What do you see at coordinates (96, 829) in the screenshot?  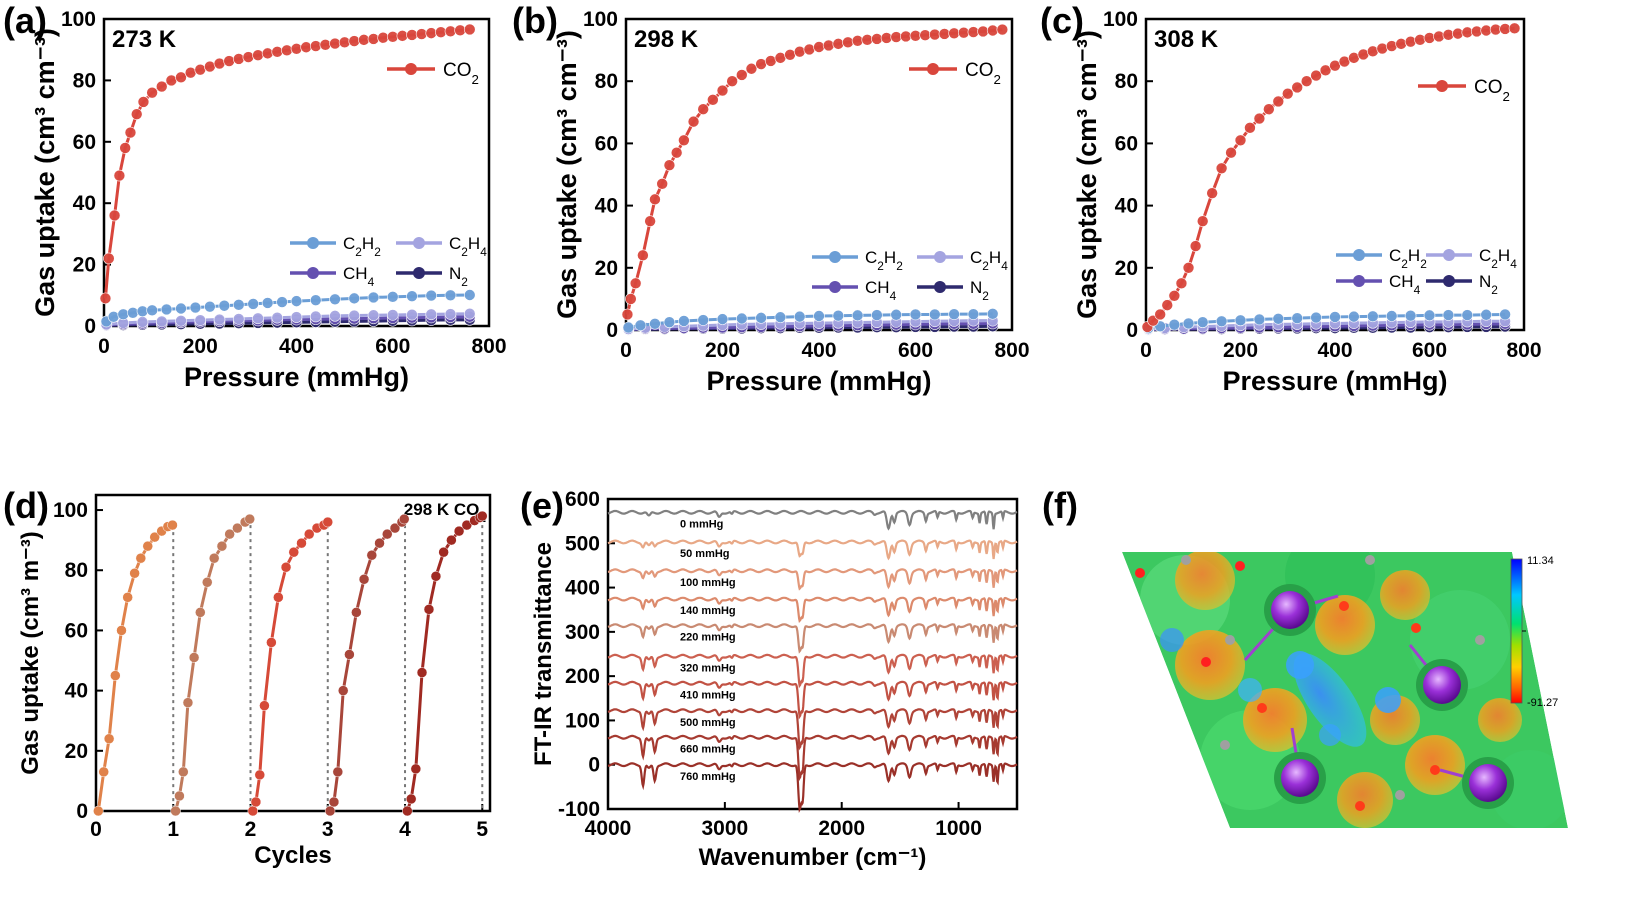 I see `x-tick-label: 0` at bounding box center [96, 829].